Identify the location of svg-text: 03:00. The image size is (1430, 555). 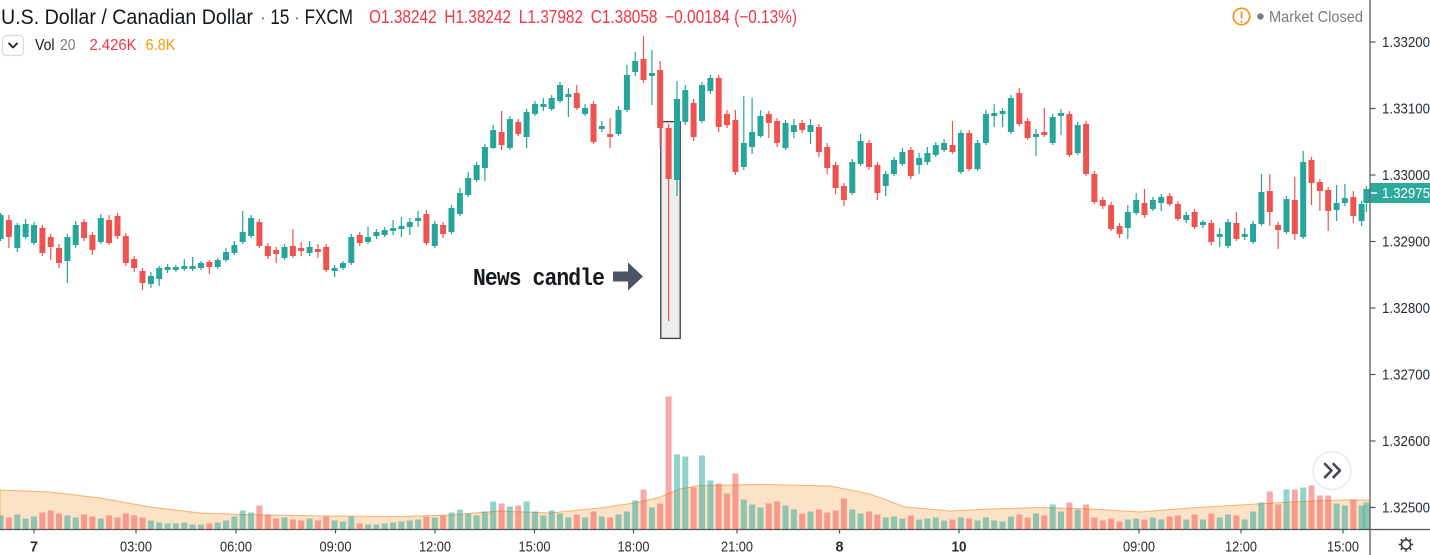
(136, 547).